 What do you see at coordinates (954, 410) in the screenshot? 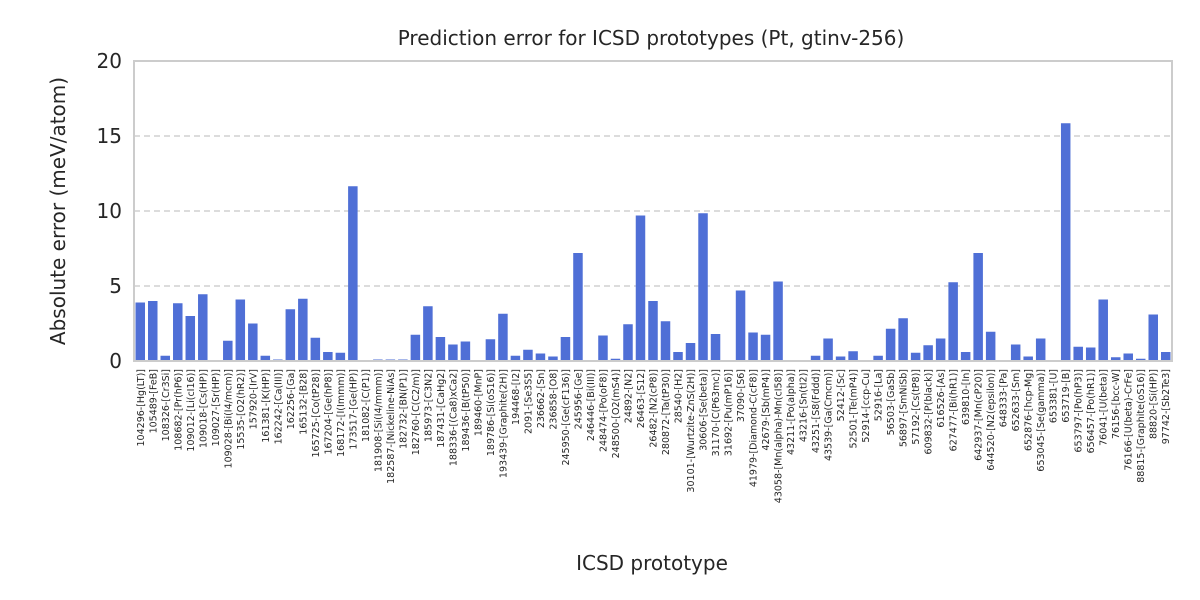
I see `x-tick-label: 627477-[Bi(hR1)]` at bounding box center [954, 410].